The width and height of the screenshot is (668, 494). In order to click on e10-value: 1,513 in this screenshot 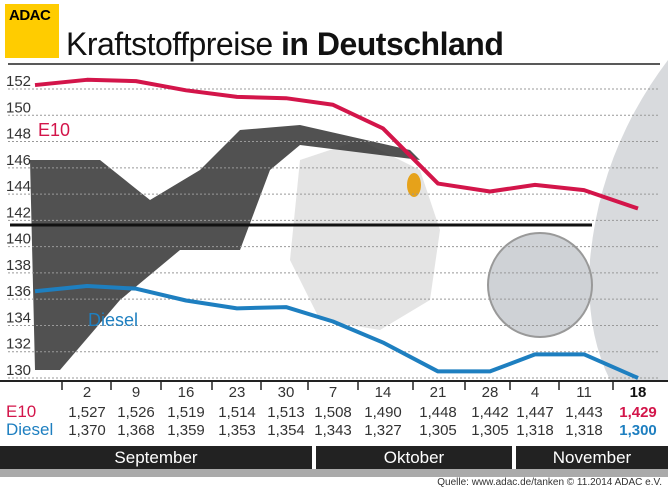, I will do `click(286, 412)`.